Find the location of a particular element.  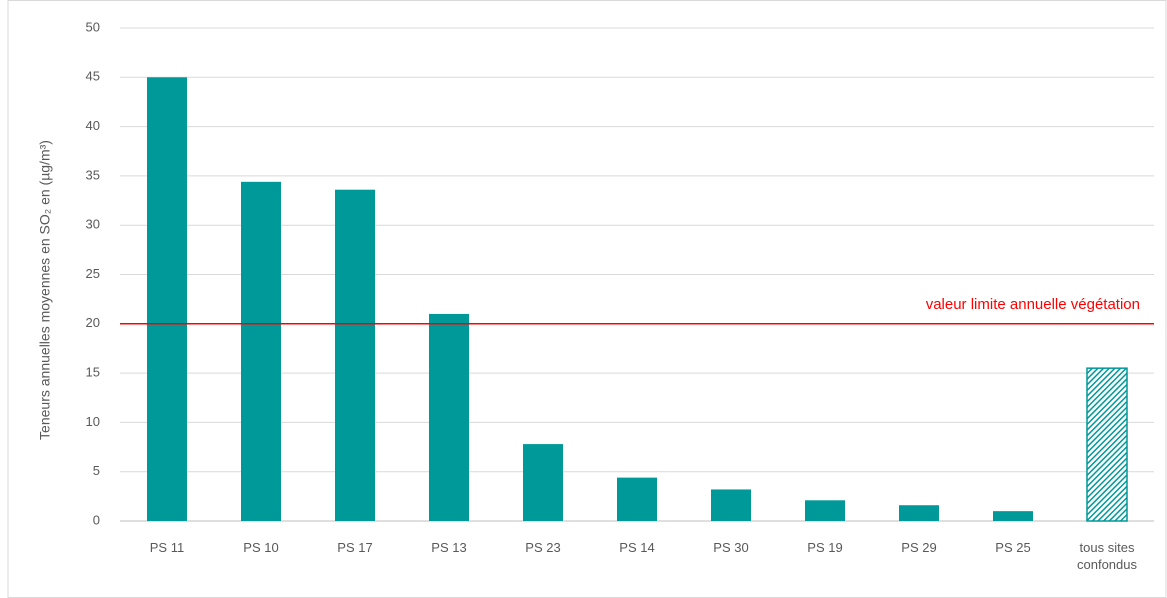

y-tick-label: 5 is located at coordinates (96, 470).